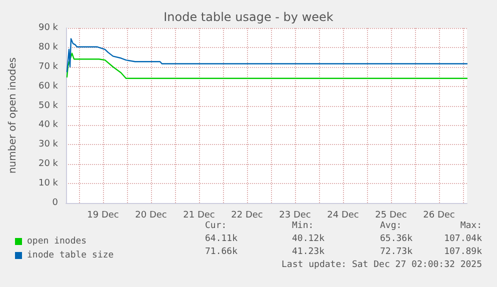 The image size is (497, 287). Describe the element at coordinates (57, 241) in the screenshot. I see `legend-label: open inodes` at that location.